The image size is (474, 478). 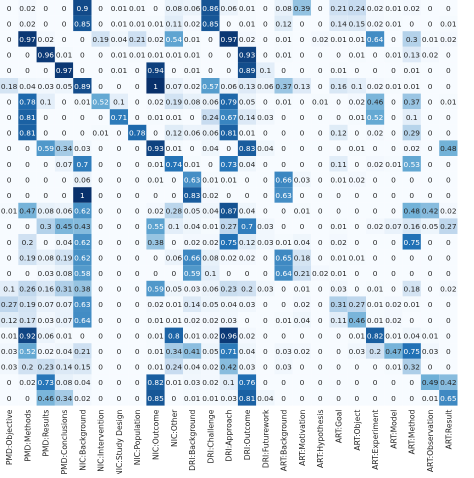 I want to click on x-axis-label: PMD:Results, so click(x=46, y=433).